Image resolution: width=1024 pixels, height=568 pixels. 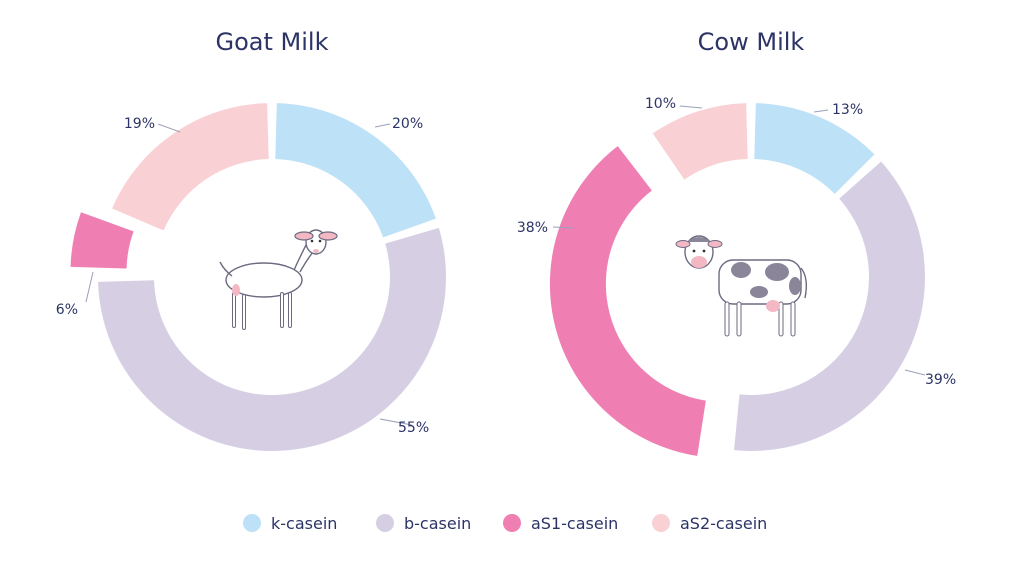 What do you see at coordinates (512, 523) in the screenshot?
I see `legend-swatch-aS1-casein` at bounding box center [512, 523].